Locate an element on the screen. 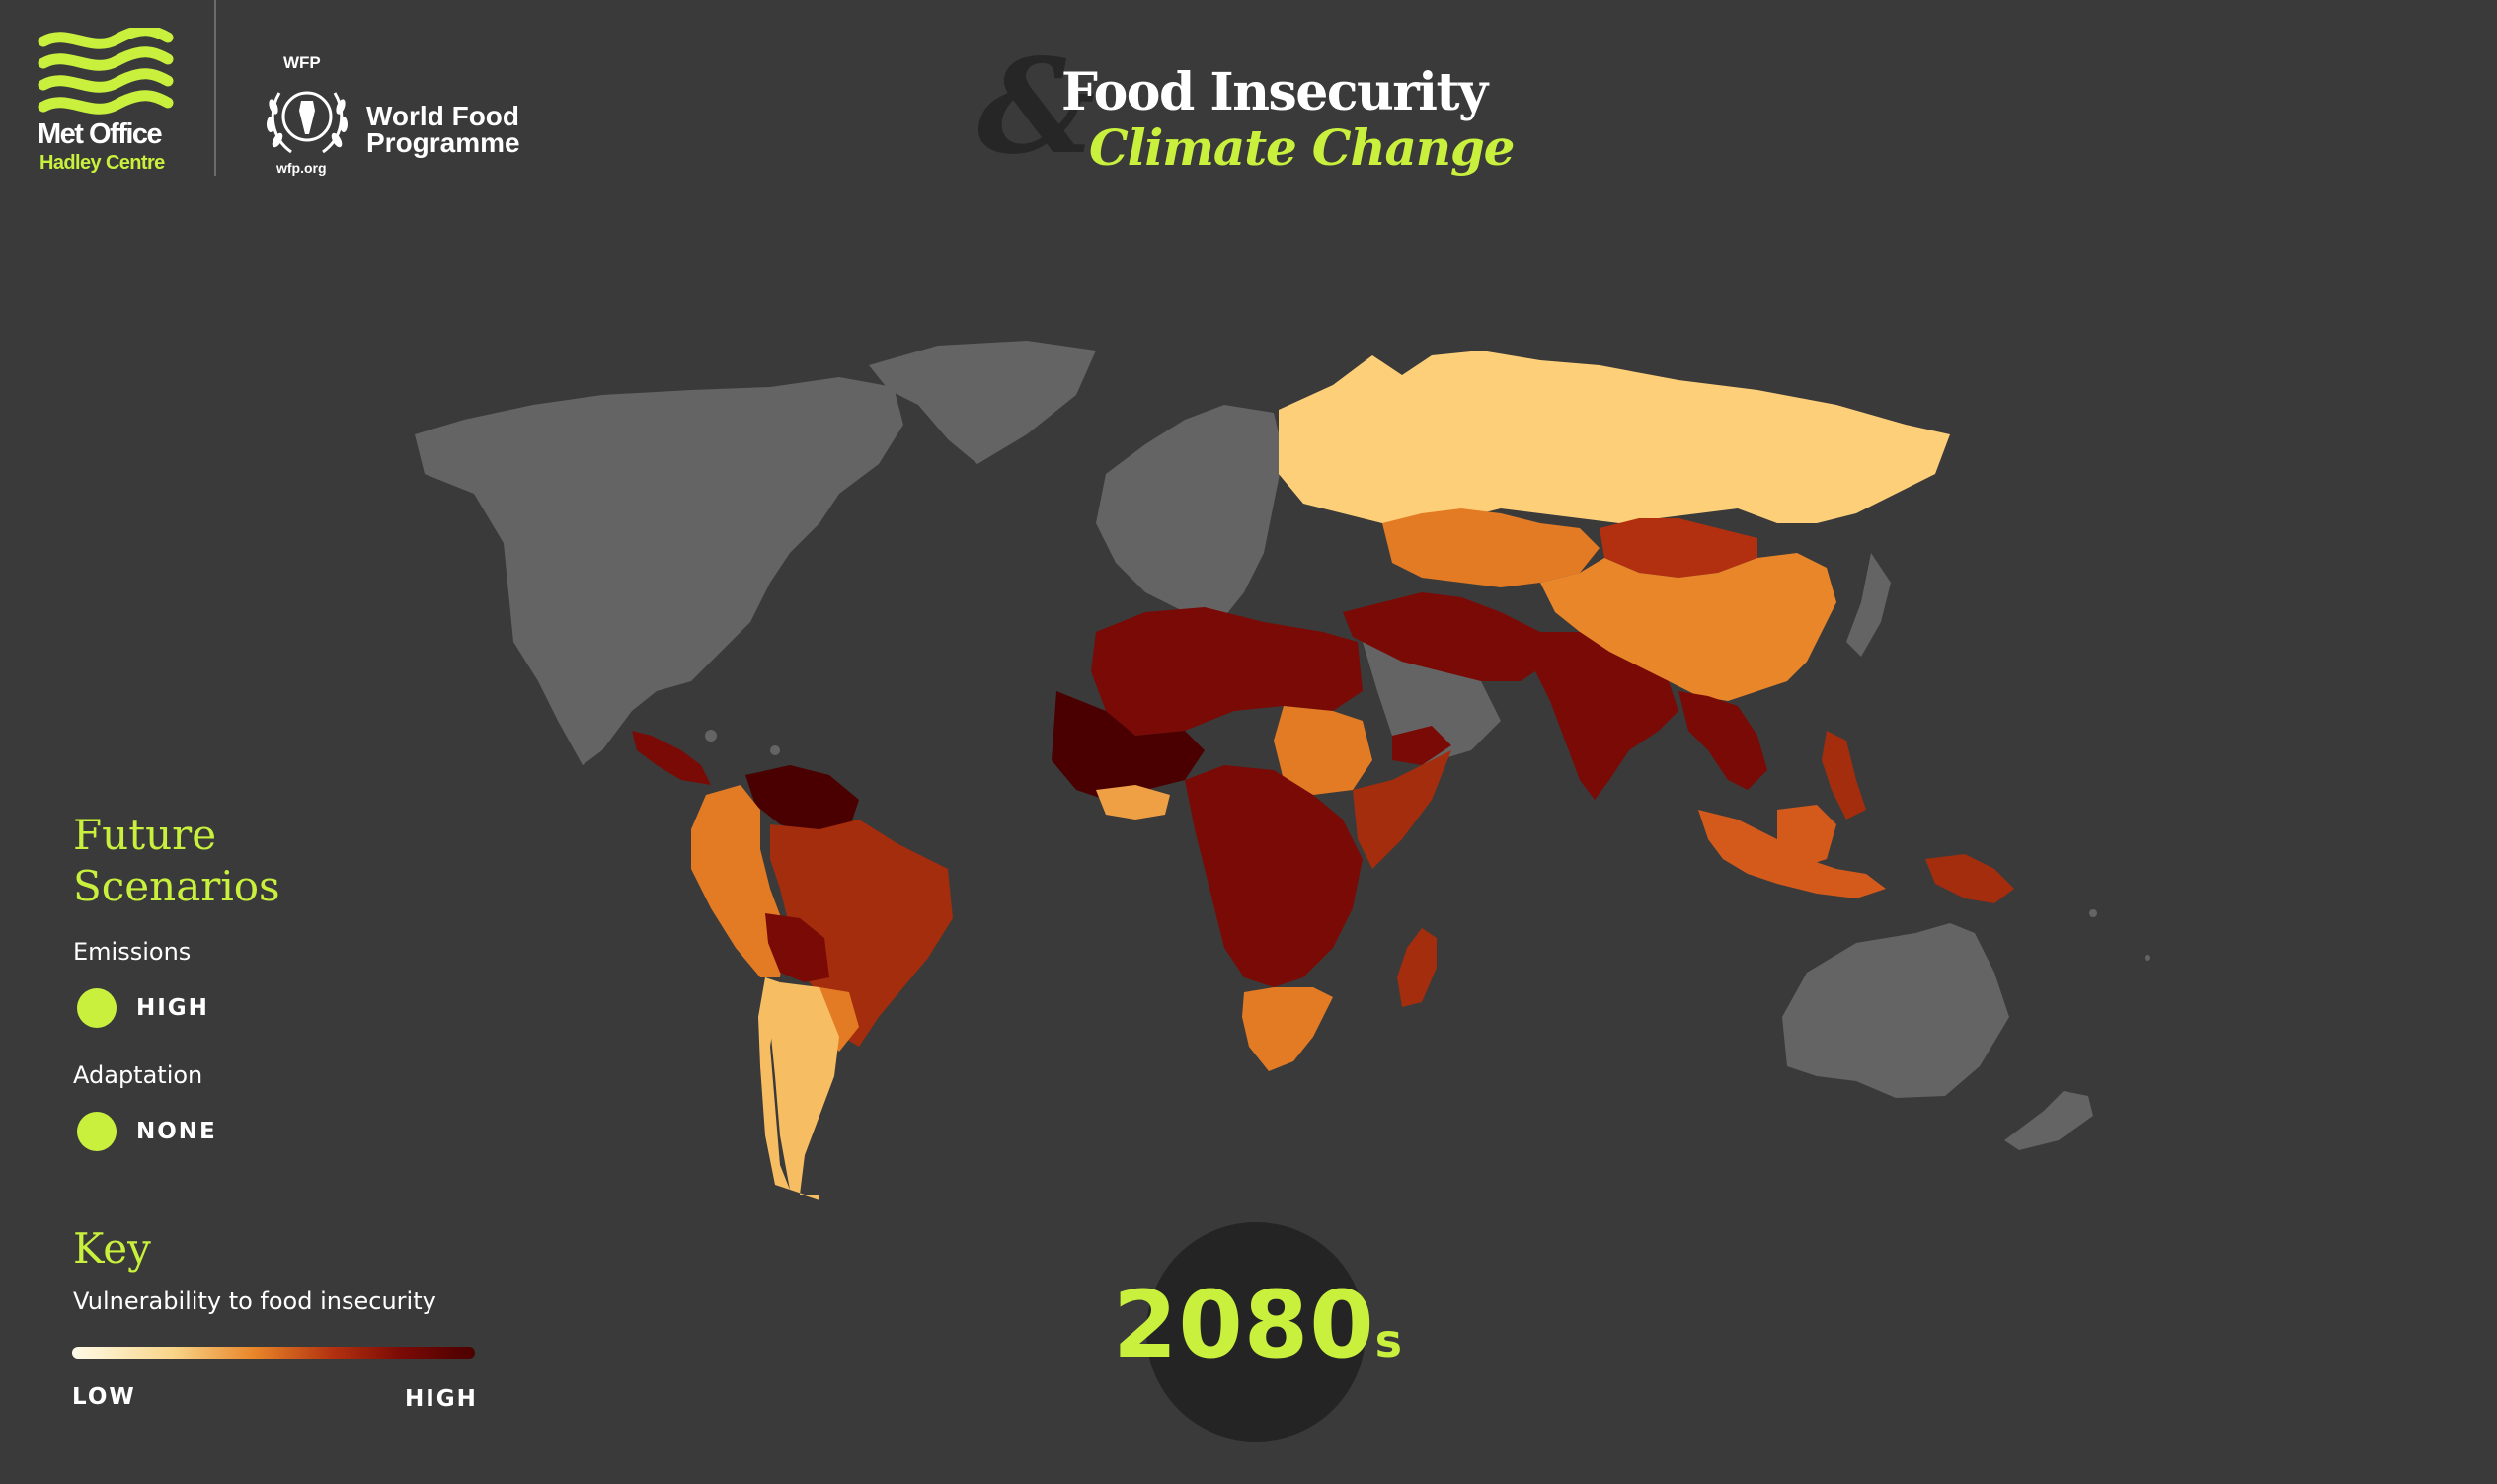  map-region-north-america is located at coordinates (659, 571).